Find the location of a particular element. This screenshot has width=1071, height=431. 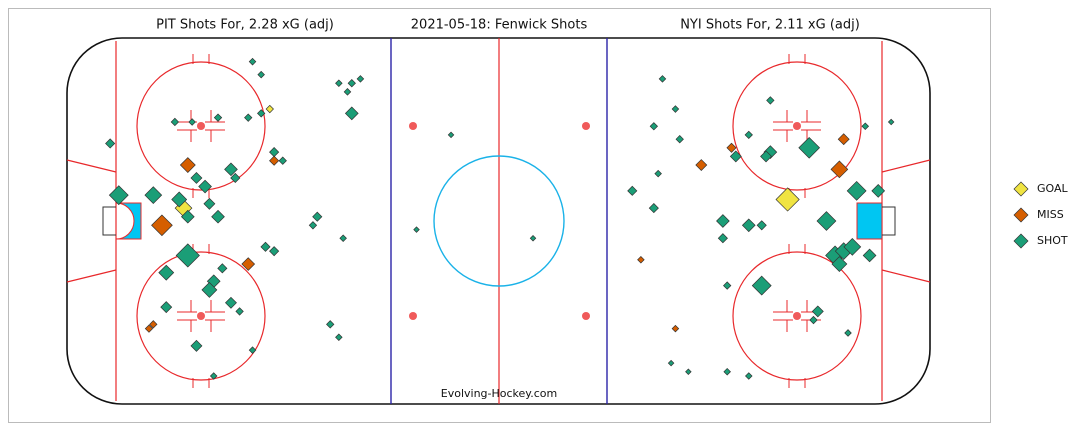

right-label: NYI Shots For, 2.11 xG (adj) is located at coordinates (770, 25).